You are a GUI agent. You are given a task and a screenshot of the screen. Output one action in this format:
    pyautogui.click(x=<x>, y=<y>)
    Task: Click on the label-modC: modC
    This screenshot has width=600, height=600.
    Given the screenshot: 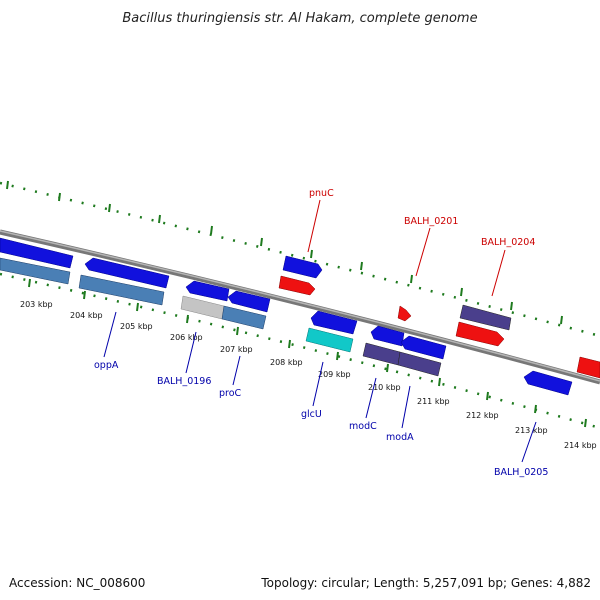 What is the action you would take?
    pyautogui.click(x=363, y=426)
    